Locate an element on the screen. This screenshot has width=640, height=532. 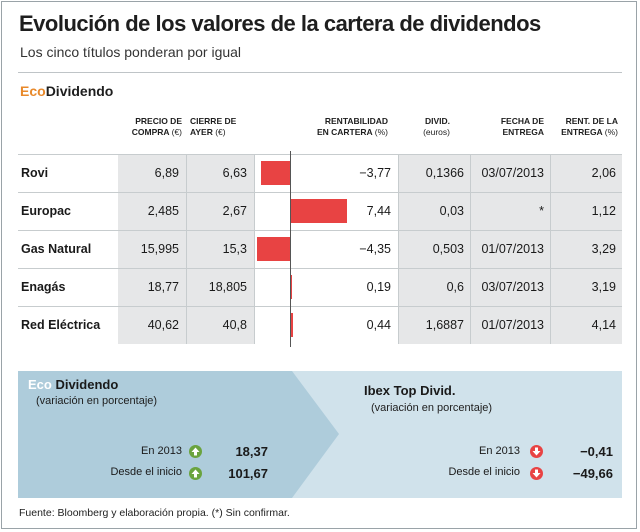
col-header-rent-l1: RENTABILIDAD is located at coordinates (356, 121).